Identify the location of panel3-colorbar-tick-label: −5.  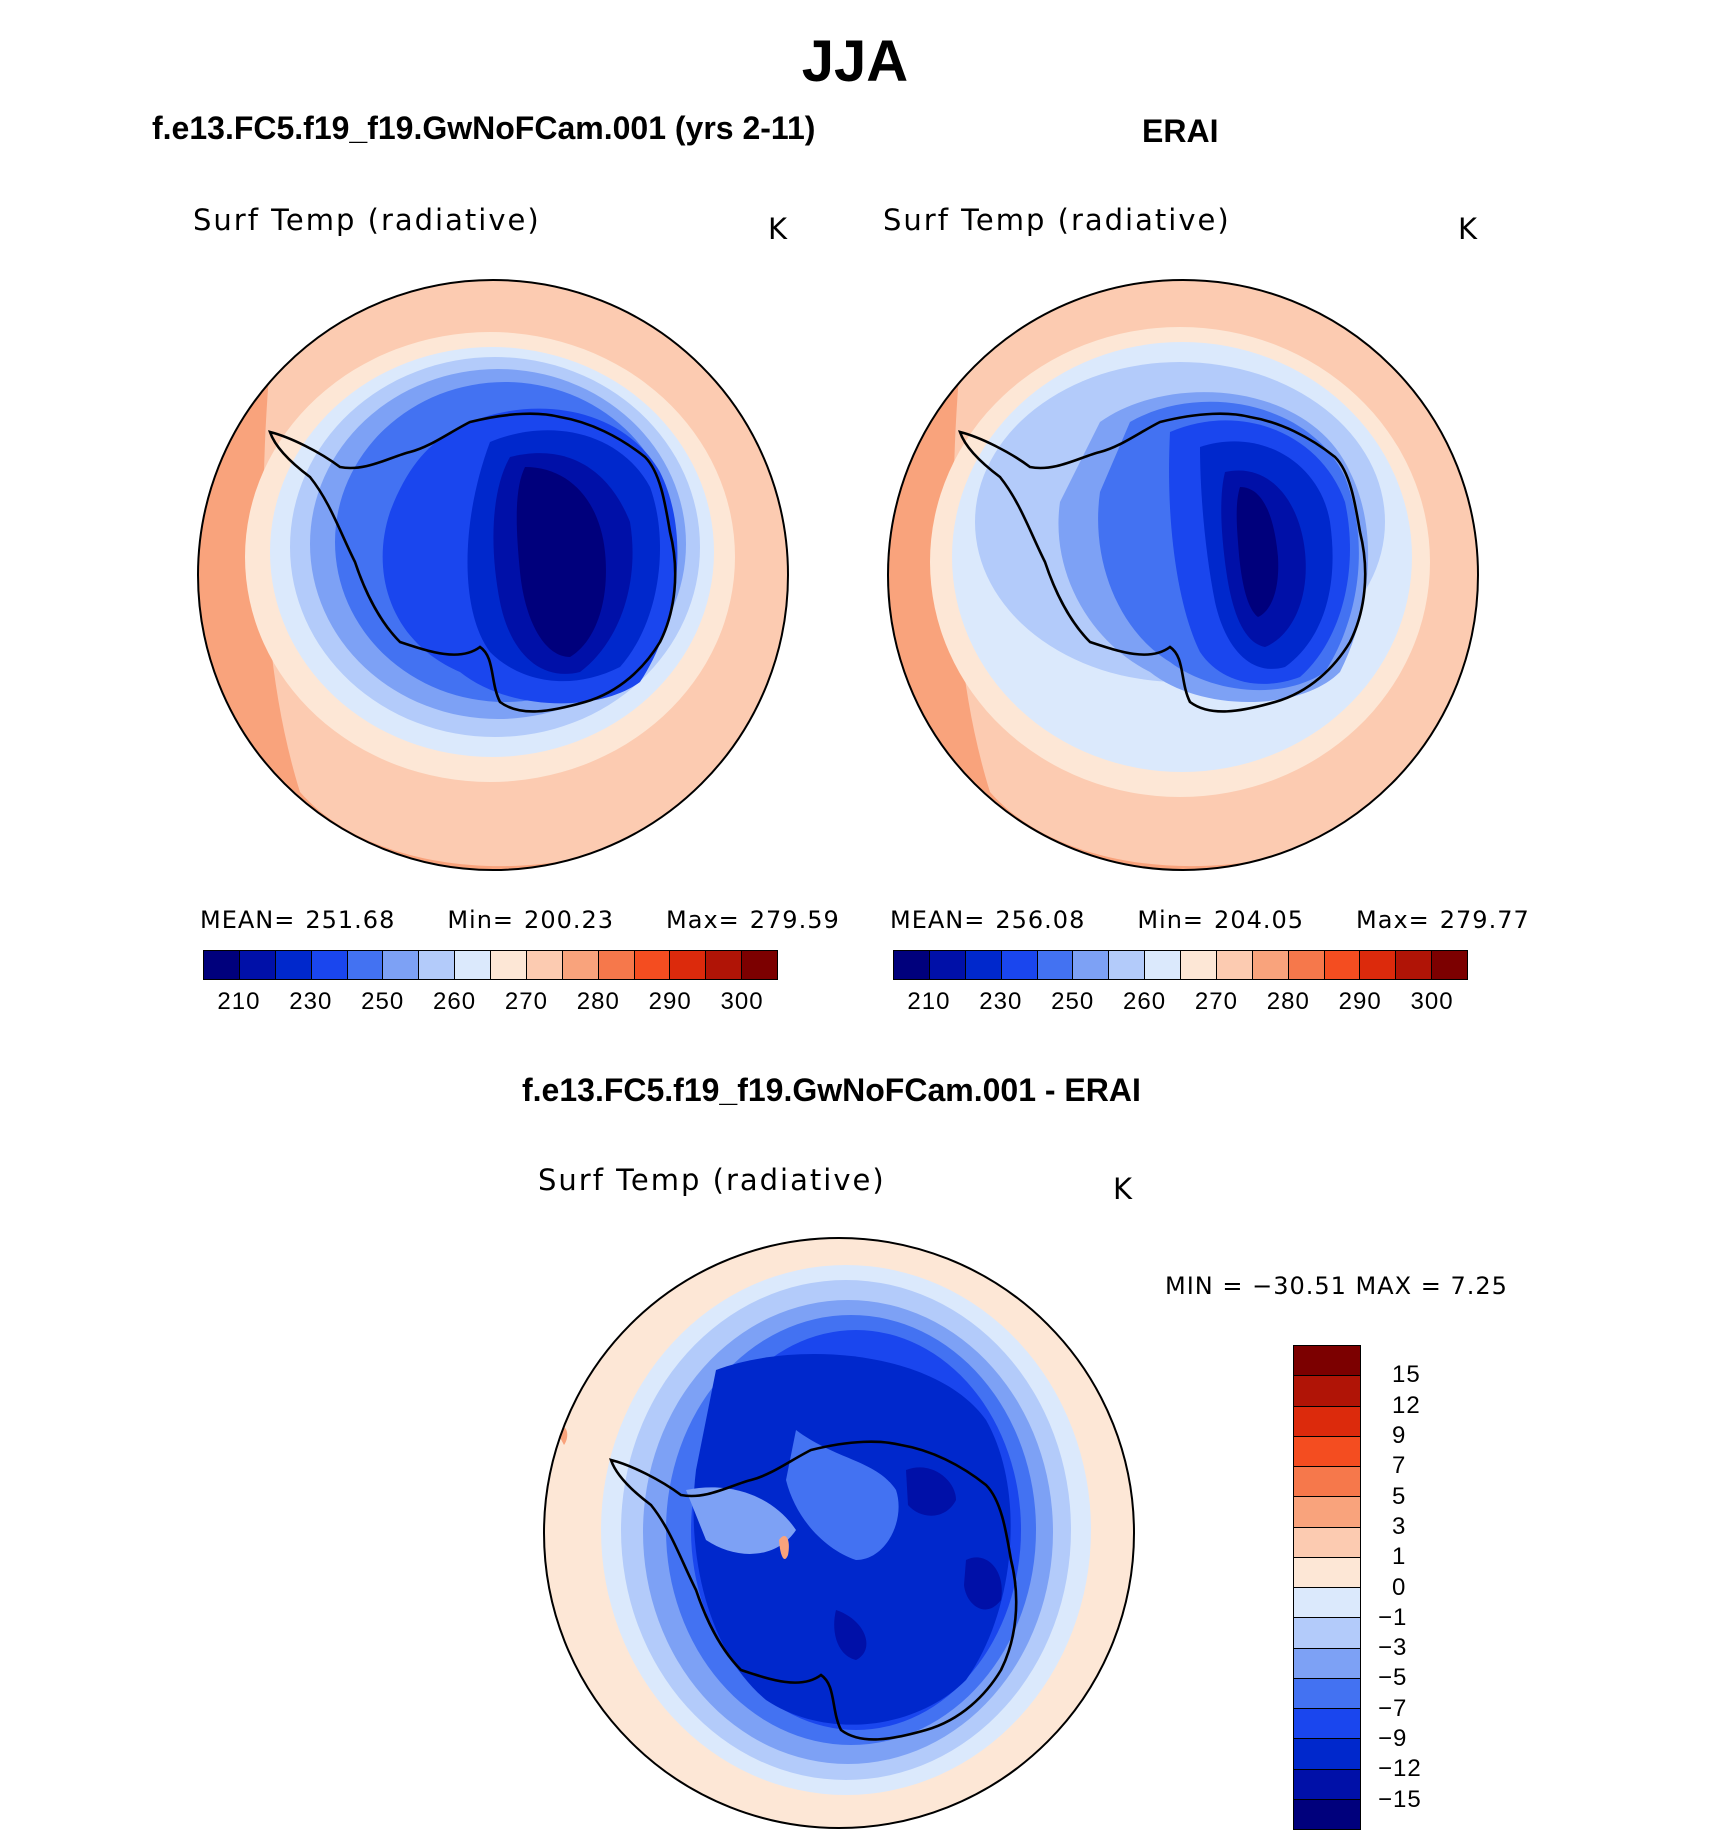
(1393, 1678).